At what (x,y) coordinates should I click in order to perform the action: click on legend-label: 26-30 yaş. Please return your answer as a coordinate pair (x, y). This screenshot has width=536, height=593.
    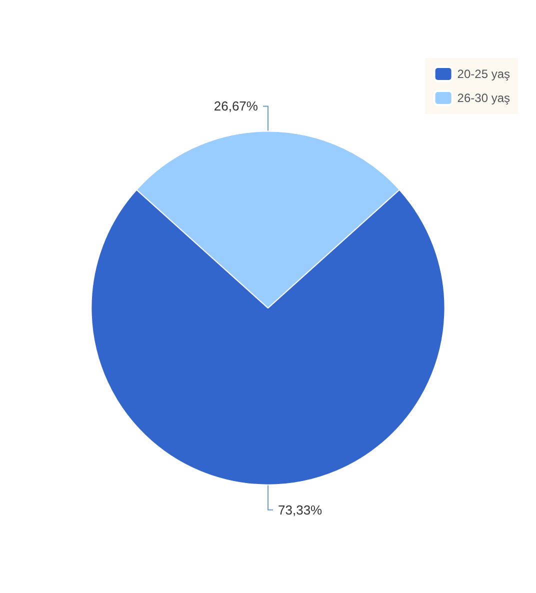
    Looking at the image, I should click on (483, 98).